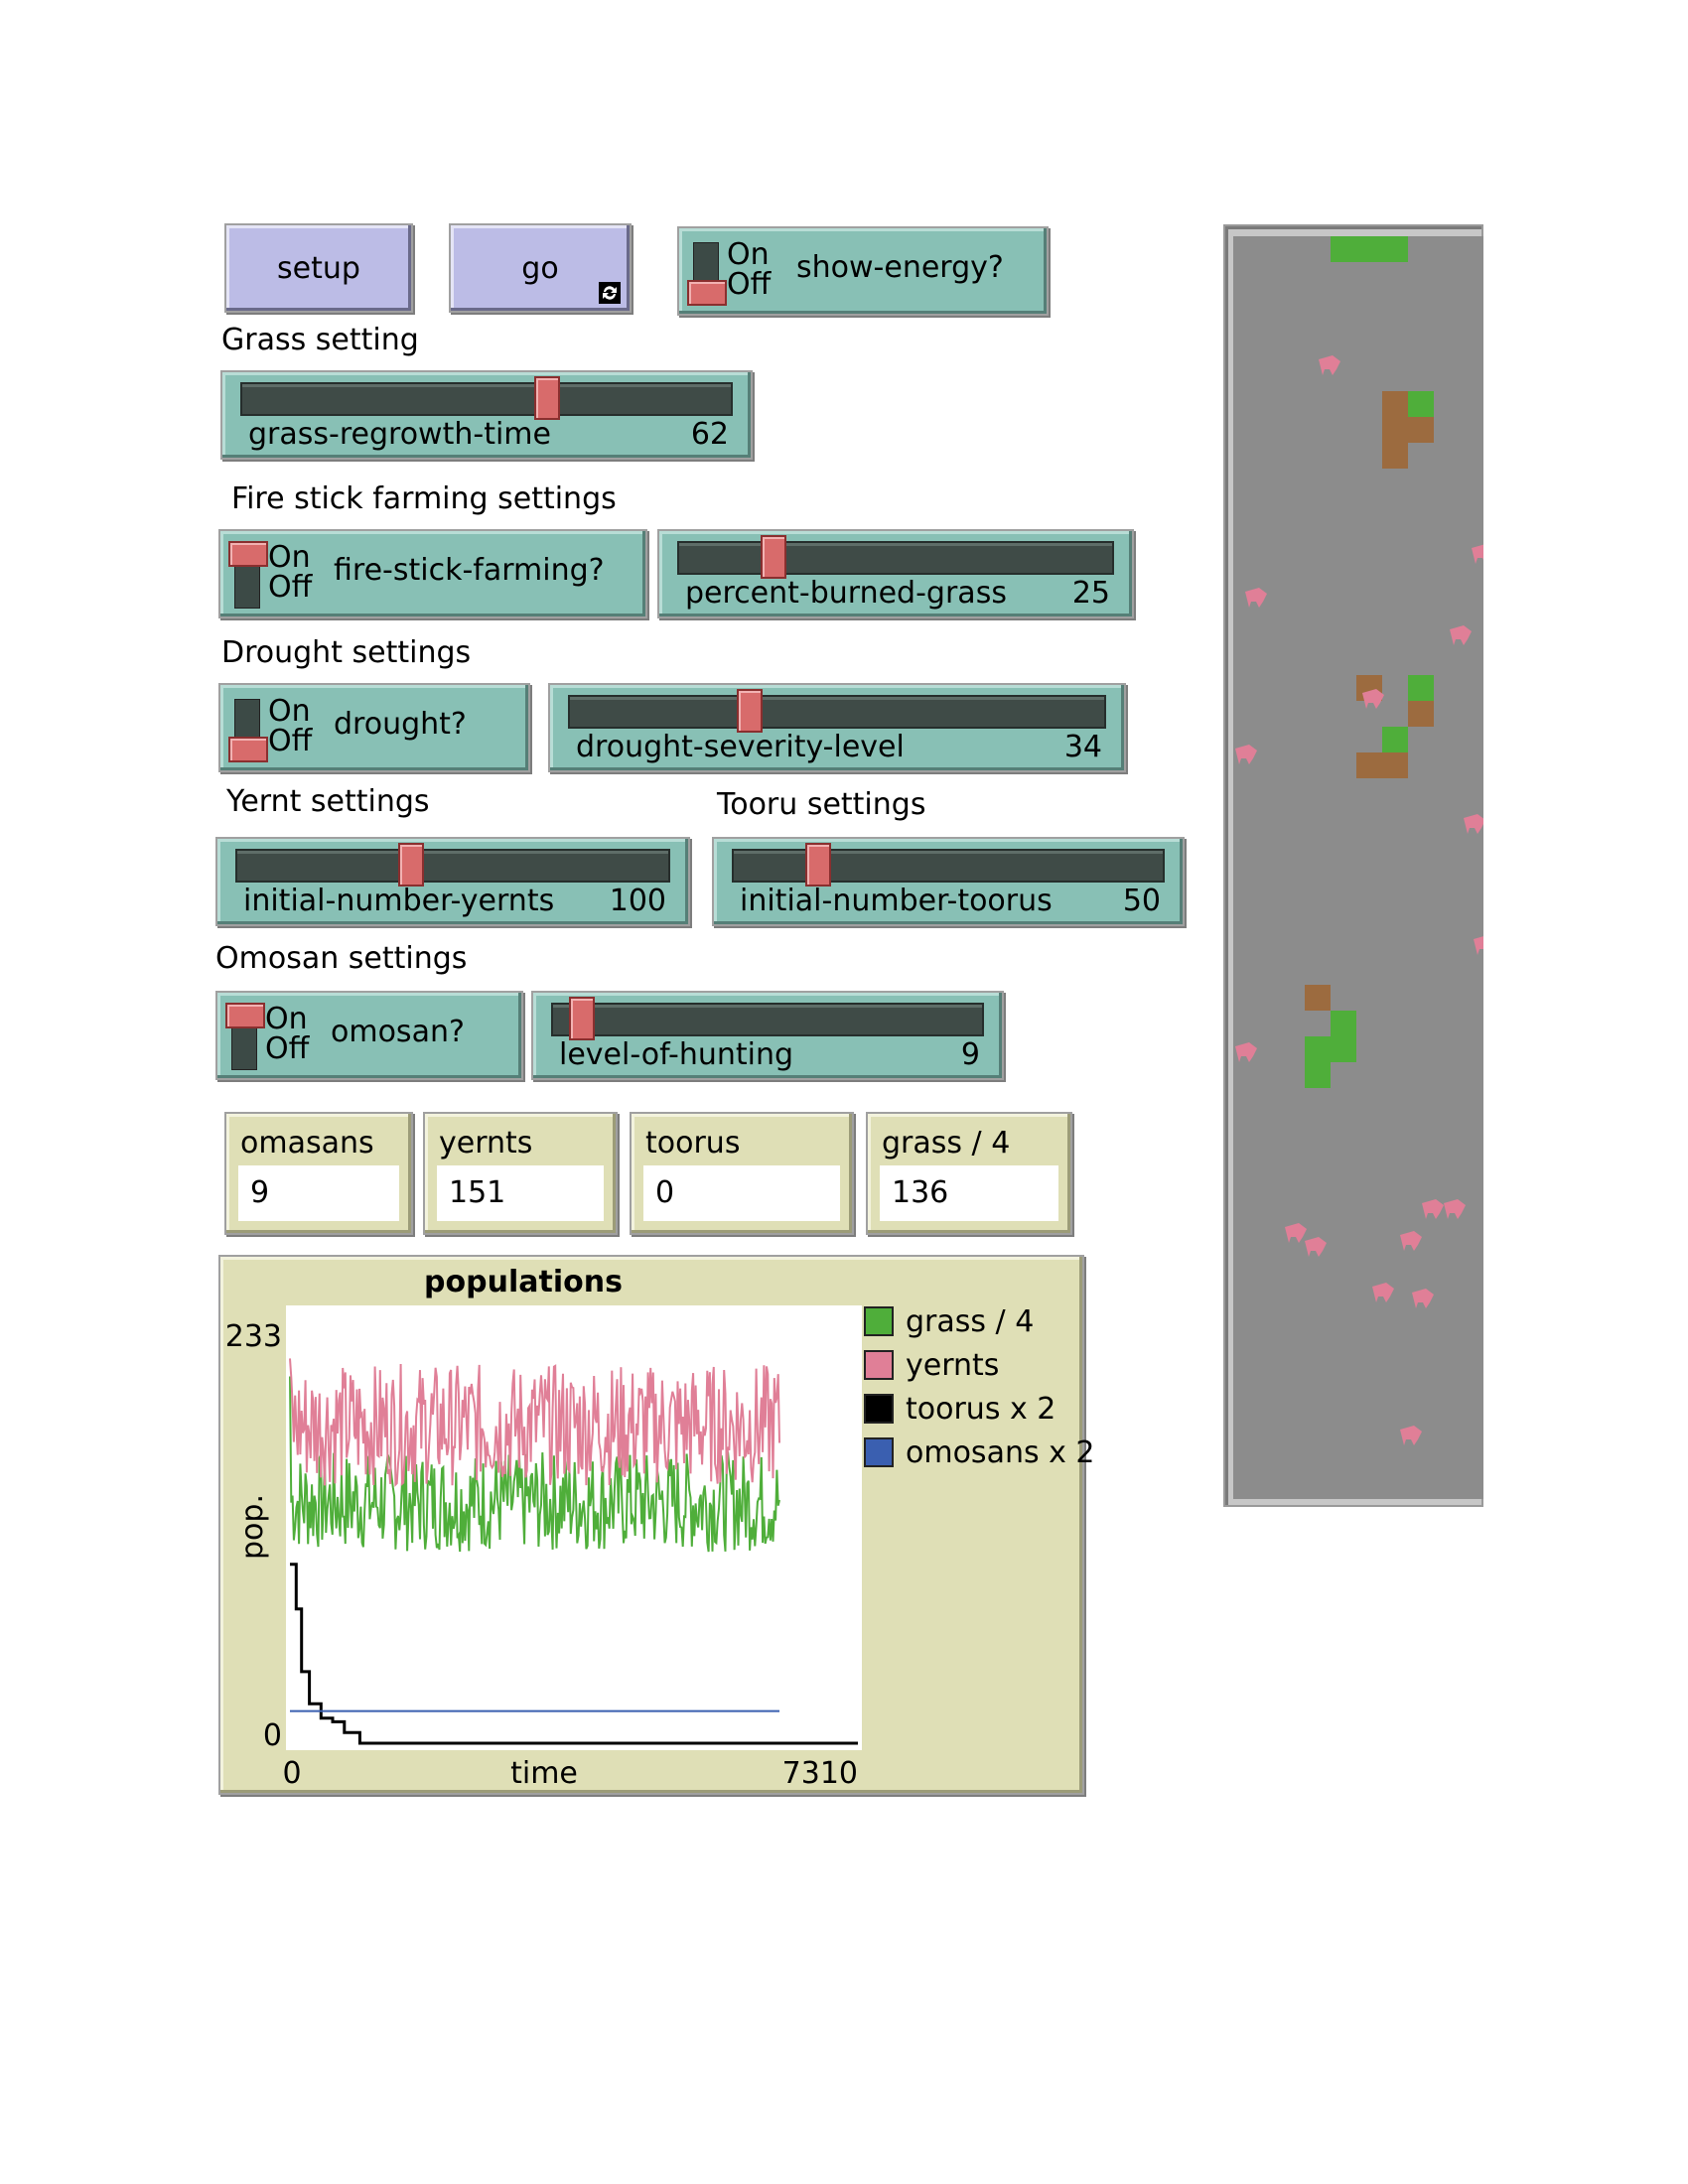 The width and height of the screenshot is (1688, 2184). I want to click on slider-name: percent-burned-grass, so click(846, 593).